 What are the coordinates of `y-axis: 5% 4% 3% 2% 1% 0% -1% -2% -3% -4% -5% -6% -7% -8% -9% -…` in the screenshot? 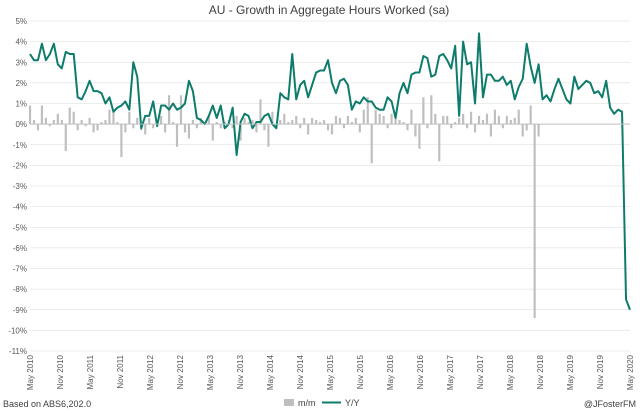 It's located at (17, 186).